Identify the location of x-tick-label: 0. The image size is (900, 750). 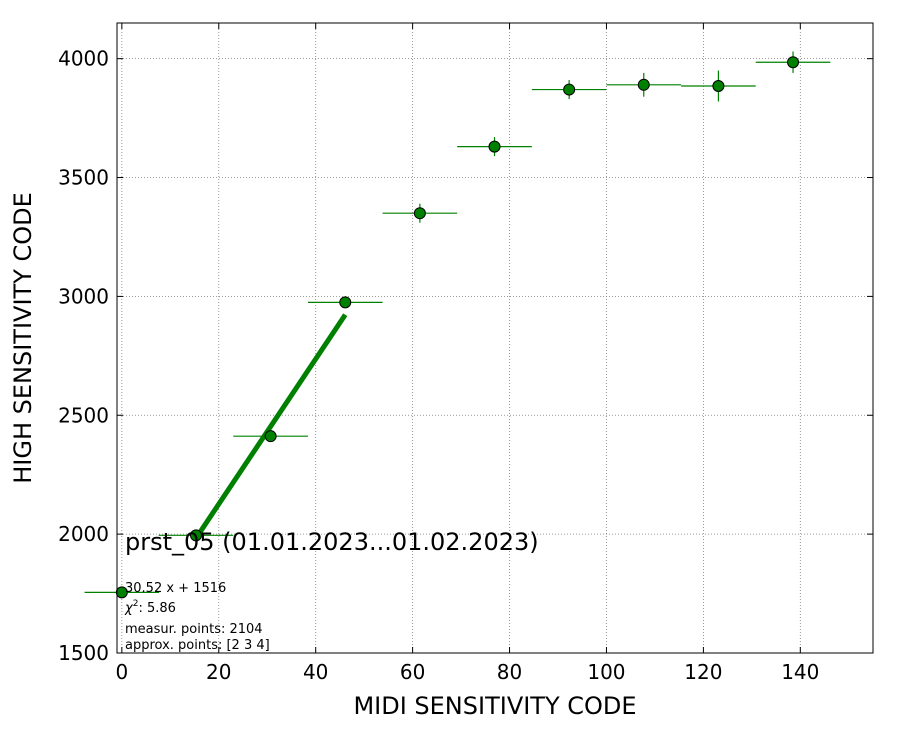
(121, 672).